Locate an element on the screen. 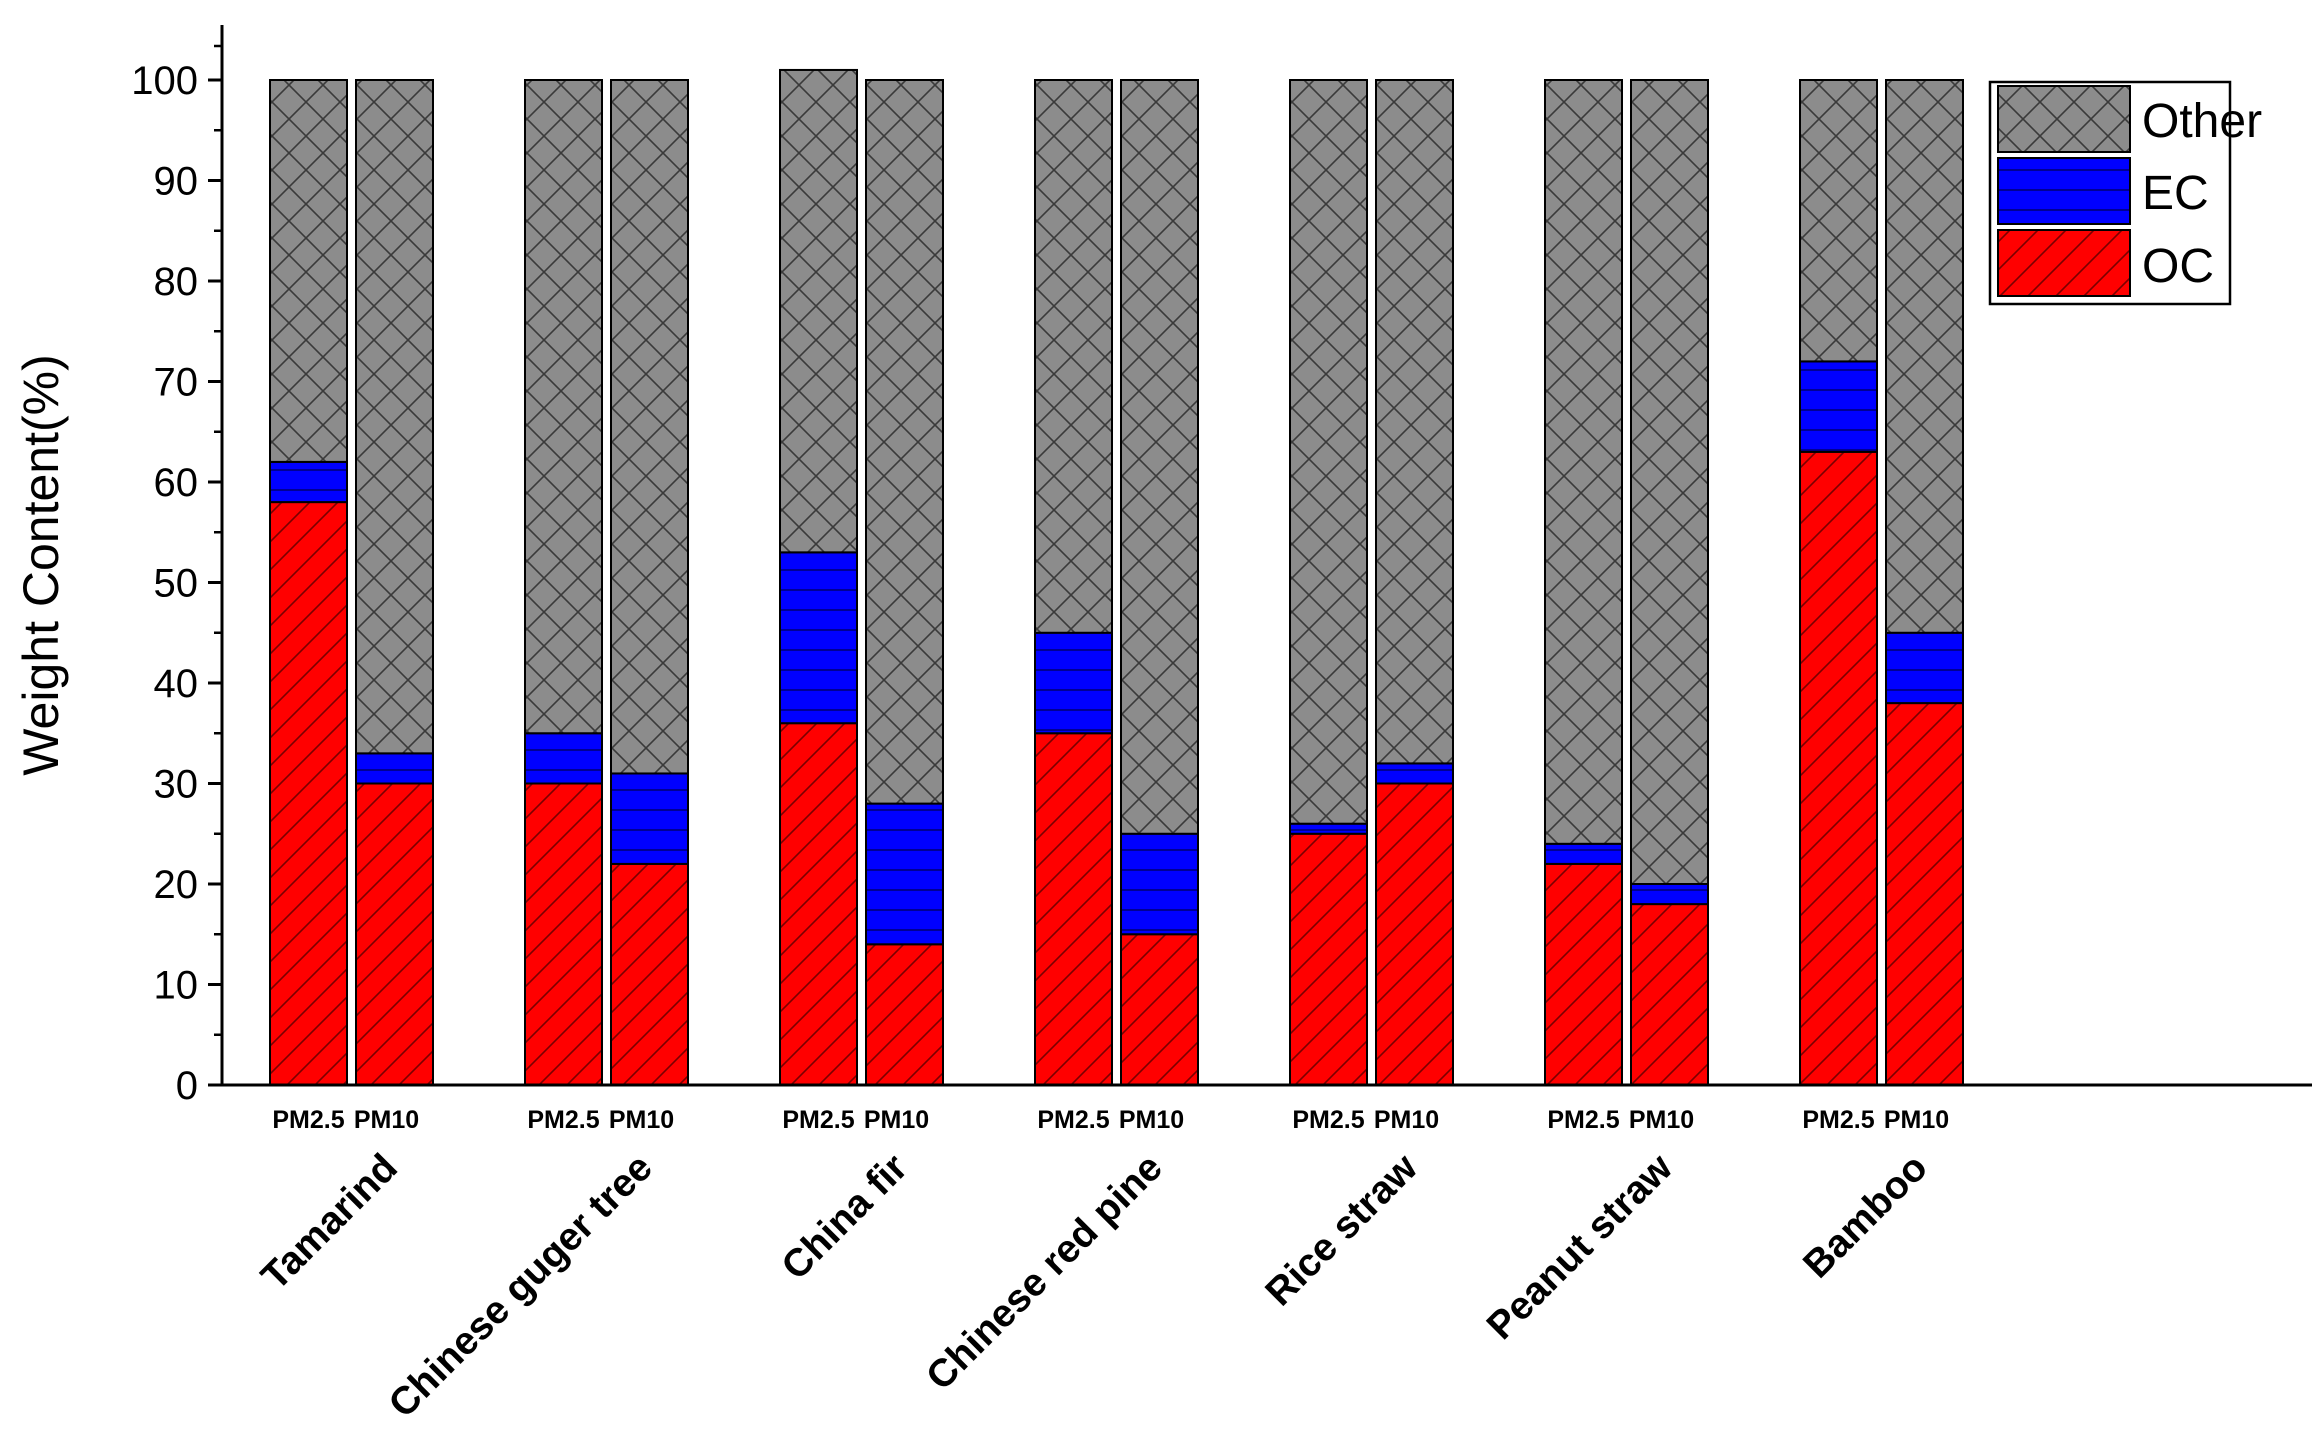 The image size is (2316, 1436). y-tick-label: 90 is located at coordinates (176, 182).